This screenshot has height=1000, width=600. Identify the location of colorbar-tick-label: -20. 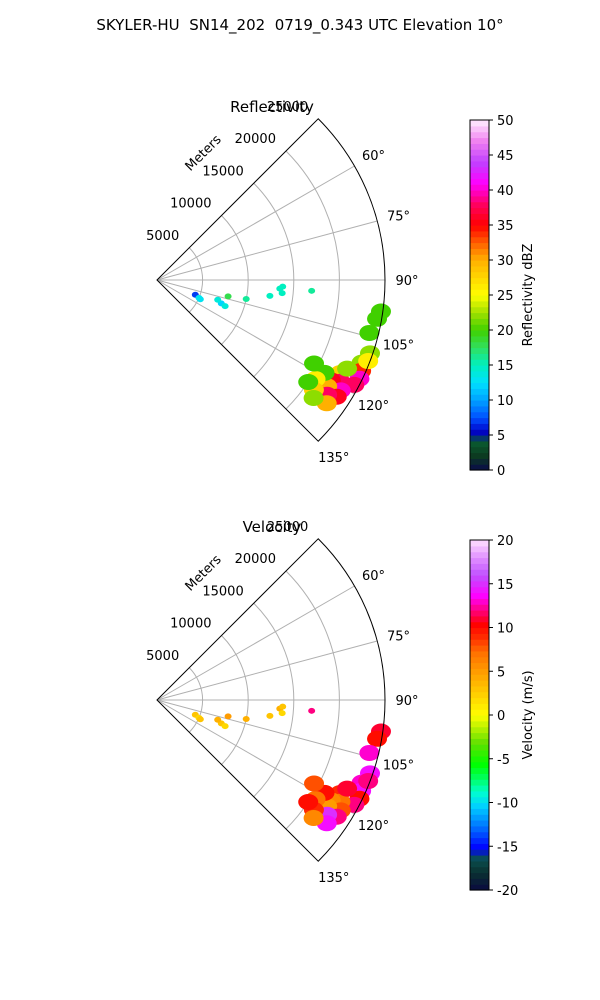
(507, 891).